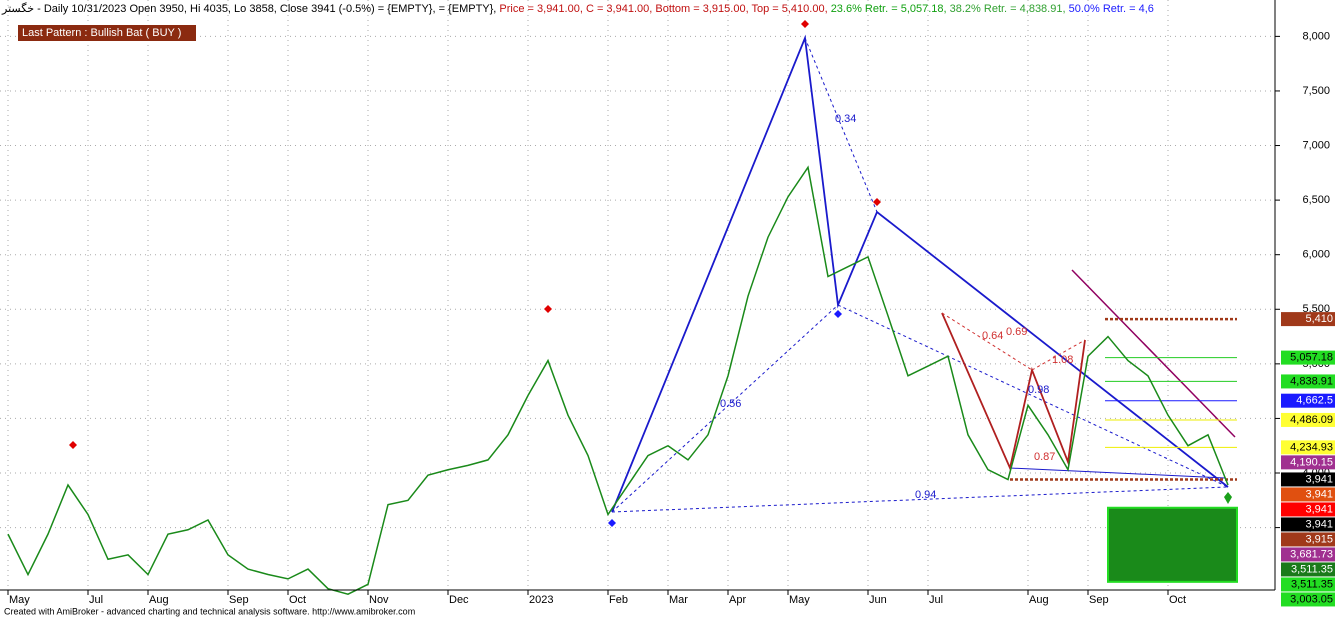 This screenshot has height=619, width=1336. I want to click on x-tick-label: Feb, so click(618, 600).